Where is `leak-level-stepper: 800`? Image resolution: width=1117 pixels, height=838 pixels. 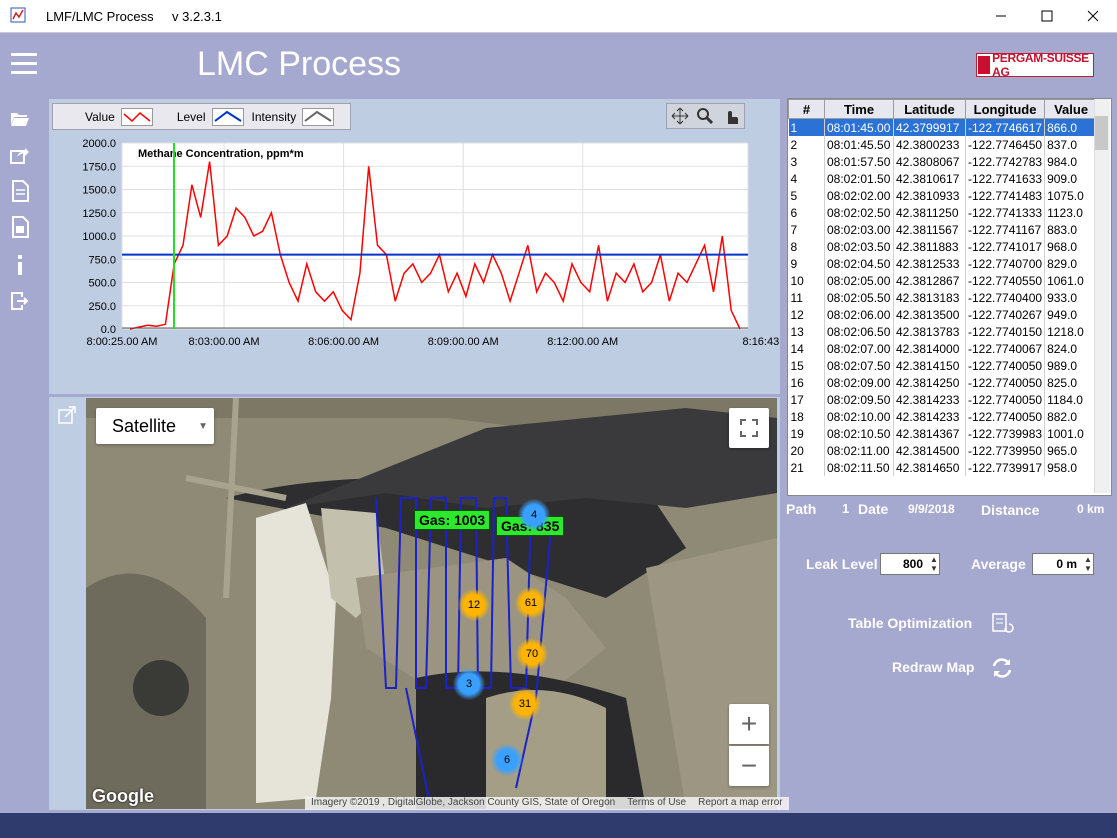
leak-level-stepper: 800 is located at coordinates (910, 564).